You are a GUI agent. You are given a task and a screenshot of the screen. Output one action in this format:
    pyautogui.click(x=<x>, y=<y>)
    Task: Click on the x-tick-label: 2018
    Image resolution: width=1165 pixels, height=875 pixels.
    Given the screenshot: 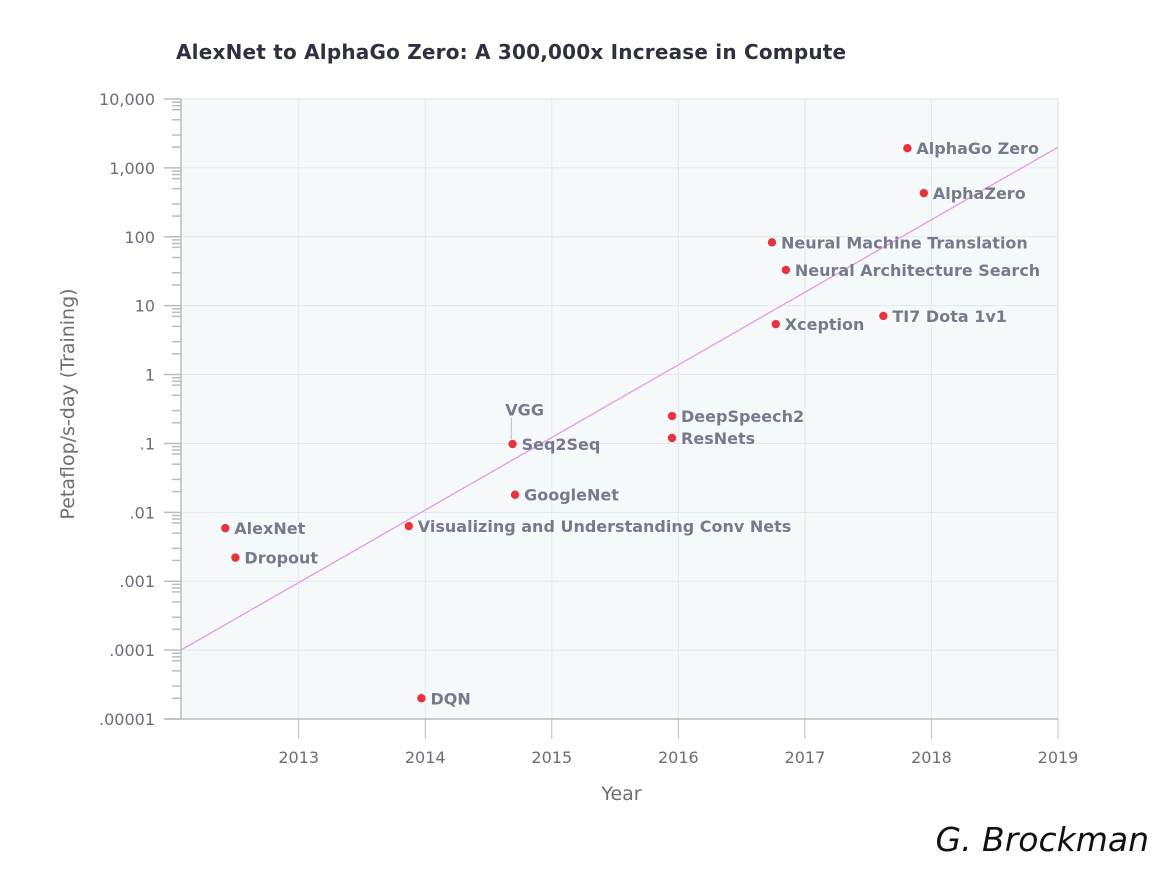 What is the action you would take?
    pyautogui.click(x=931, y=757)
    